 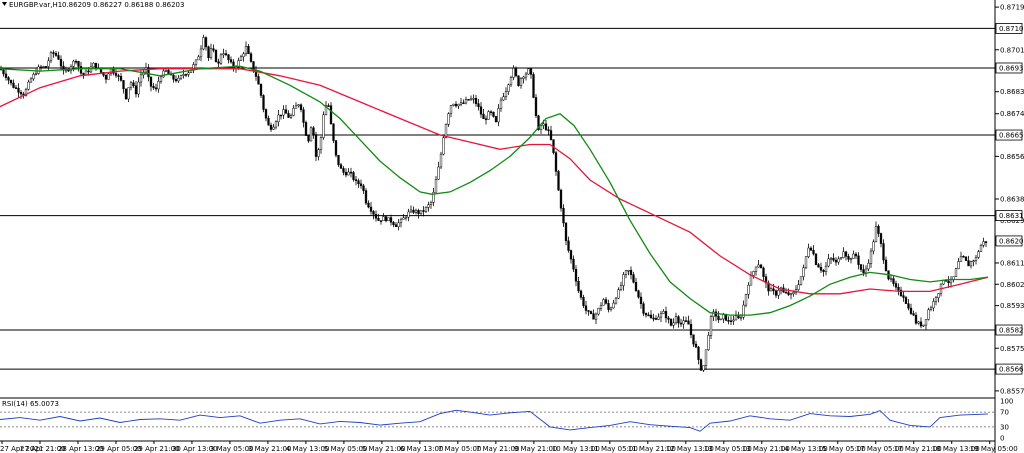 I want to click on time-tick-label: 19 May 05:00, so click(x=994, y=449).